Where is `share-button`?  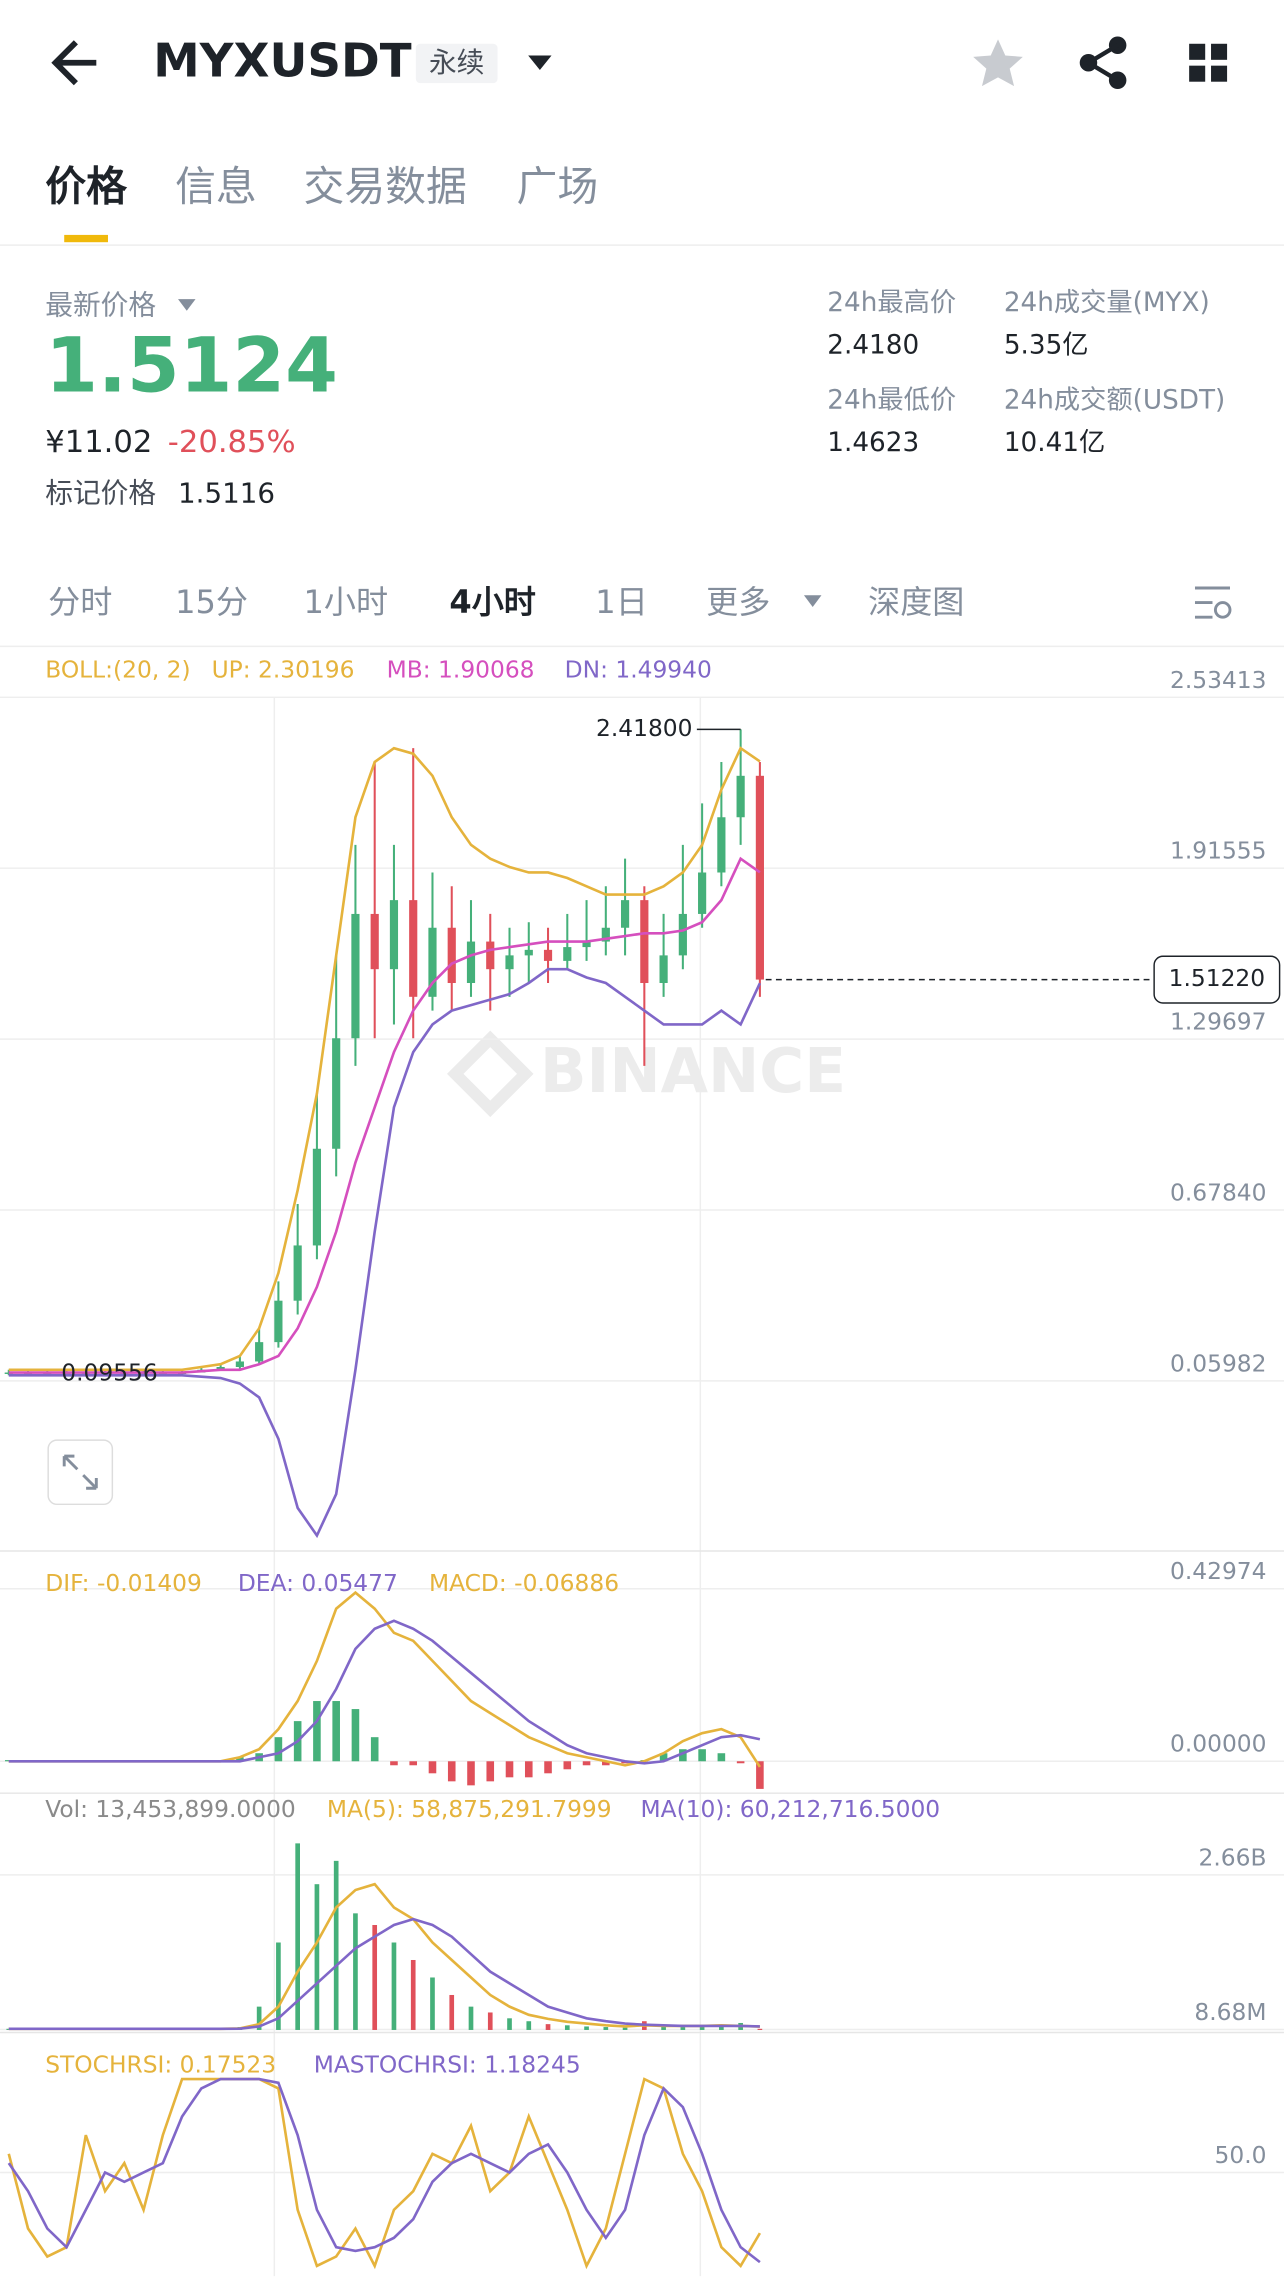
share-button is located at coordinates (1103, 63).